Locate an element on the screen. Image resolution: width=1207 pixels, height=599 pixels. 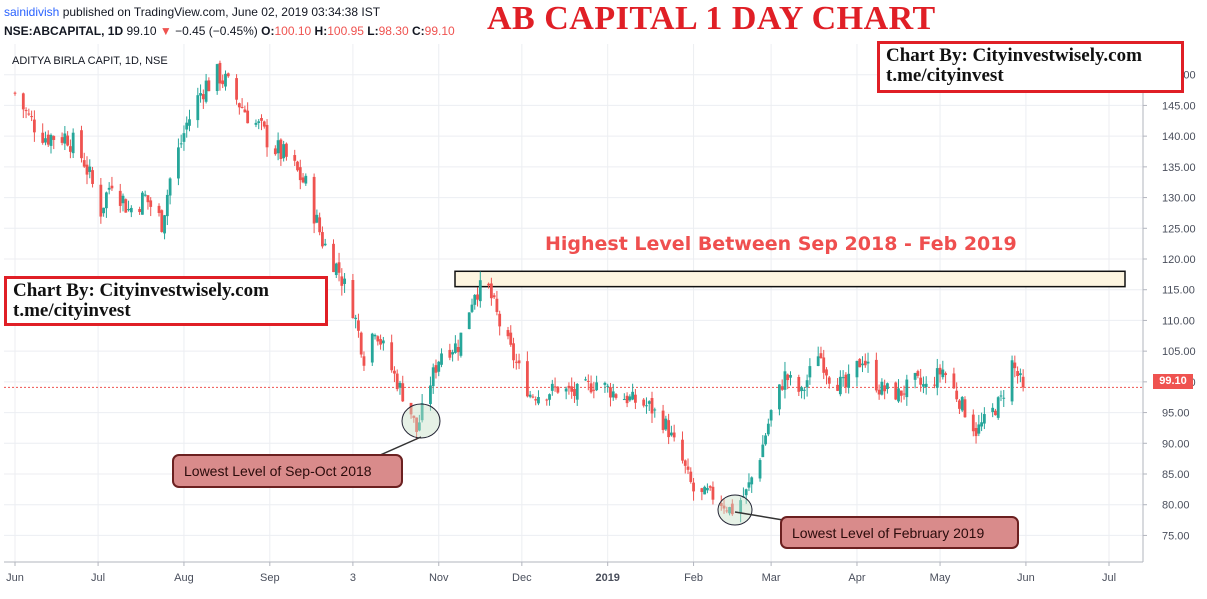
last-price: 99.10 is located at coordinates (141, 31).